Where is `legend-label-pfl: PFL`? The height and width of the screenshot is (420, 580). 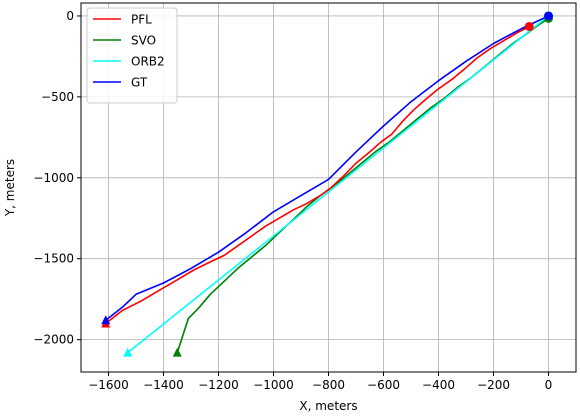 legend-label-pfl: PFL is located at coordinates (141, 20).